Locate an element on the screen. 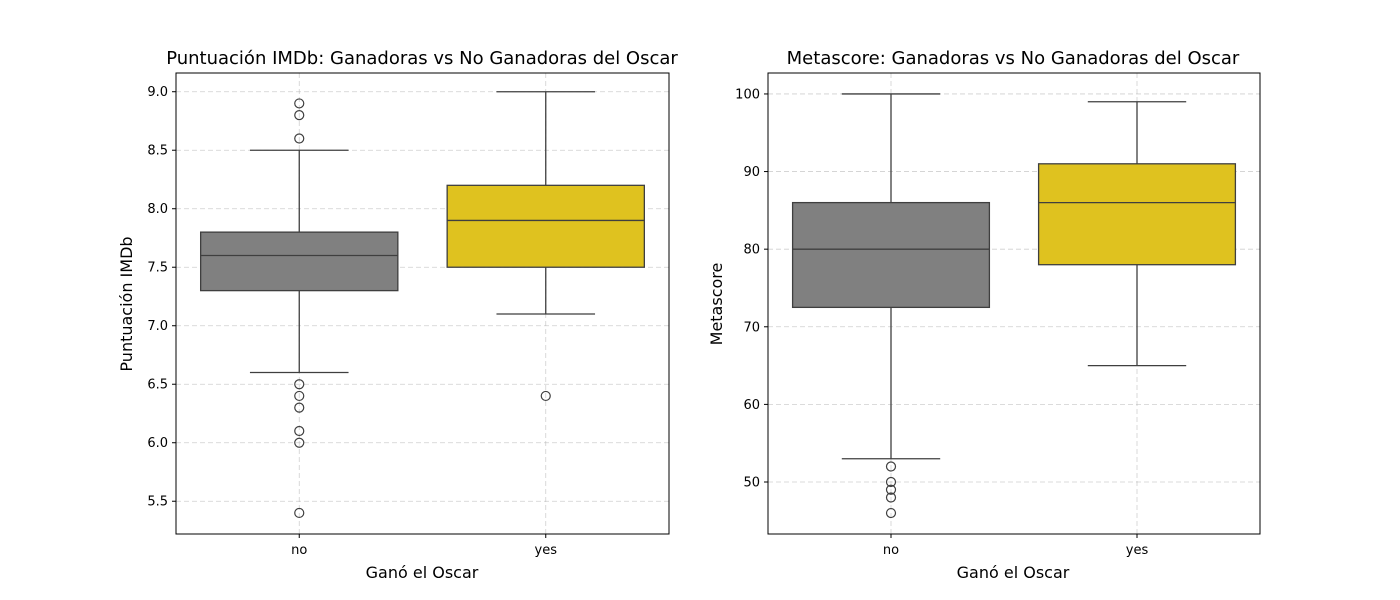 This screenshot has width=1400, height=600. y-tick-label: 80 is located at coordinates (751, 250).